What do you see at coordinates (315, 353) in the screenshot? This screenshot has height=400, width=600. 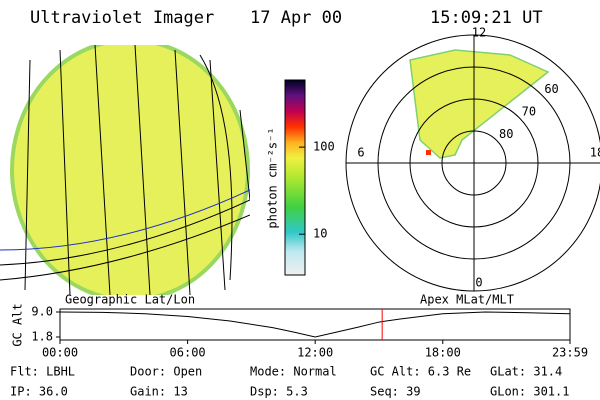 I see `x-tick-label: 12:00` at bounding box center [315, 353].